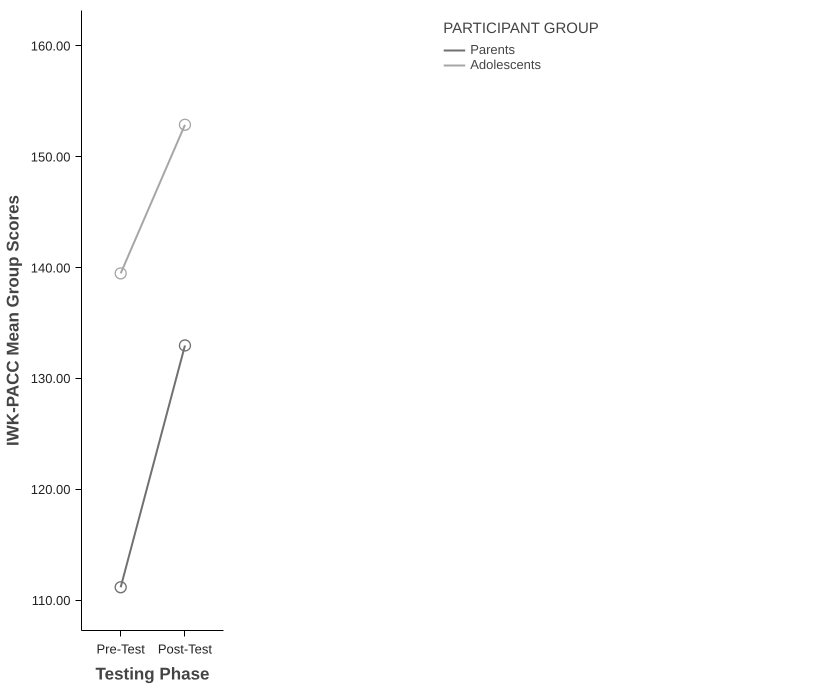  What do you see at coordinates (50, 46) in the screenshot?
I see `y-tick-label: 160.00` at bounding box center [50, 46].